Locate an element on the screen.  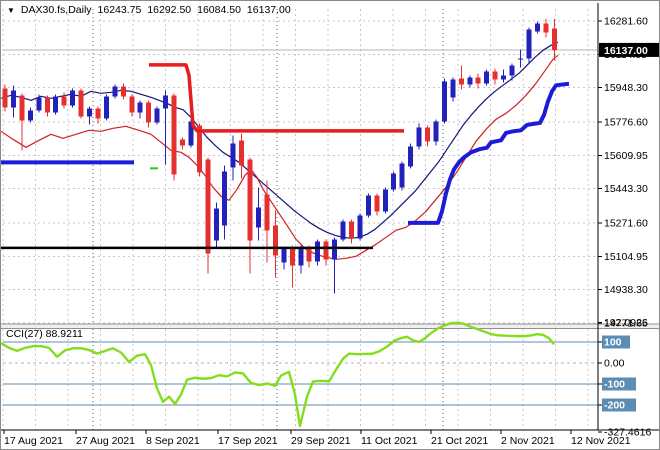
panel-separator is located at coordinates (330, 326).